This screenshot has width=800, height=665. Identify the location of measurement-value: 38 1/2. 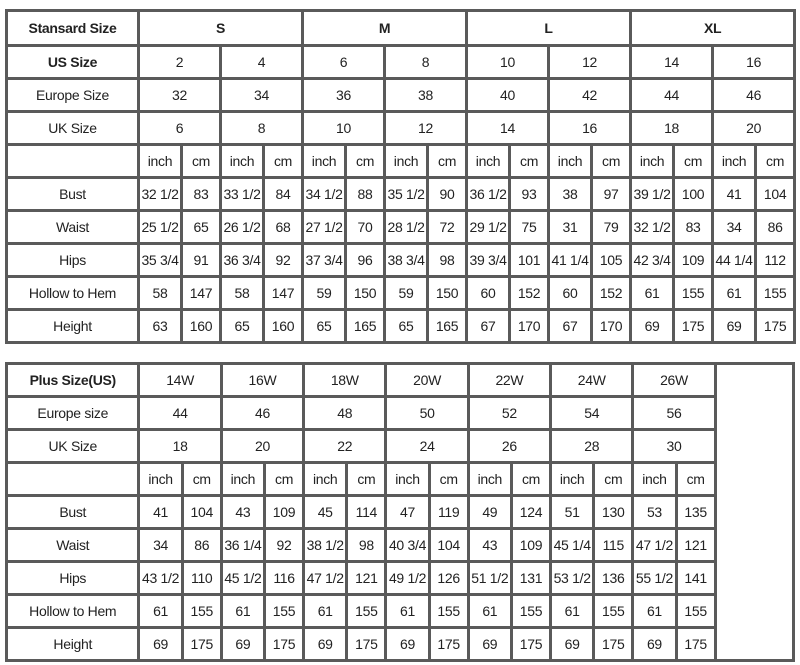
(325, 545).